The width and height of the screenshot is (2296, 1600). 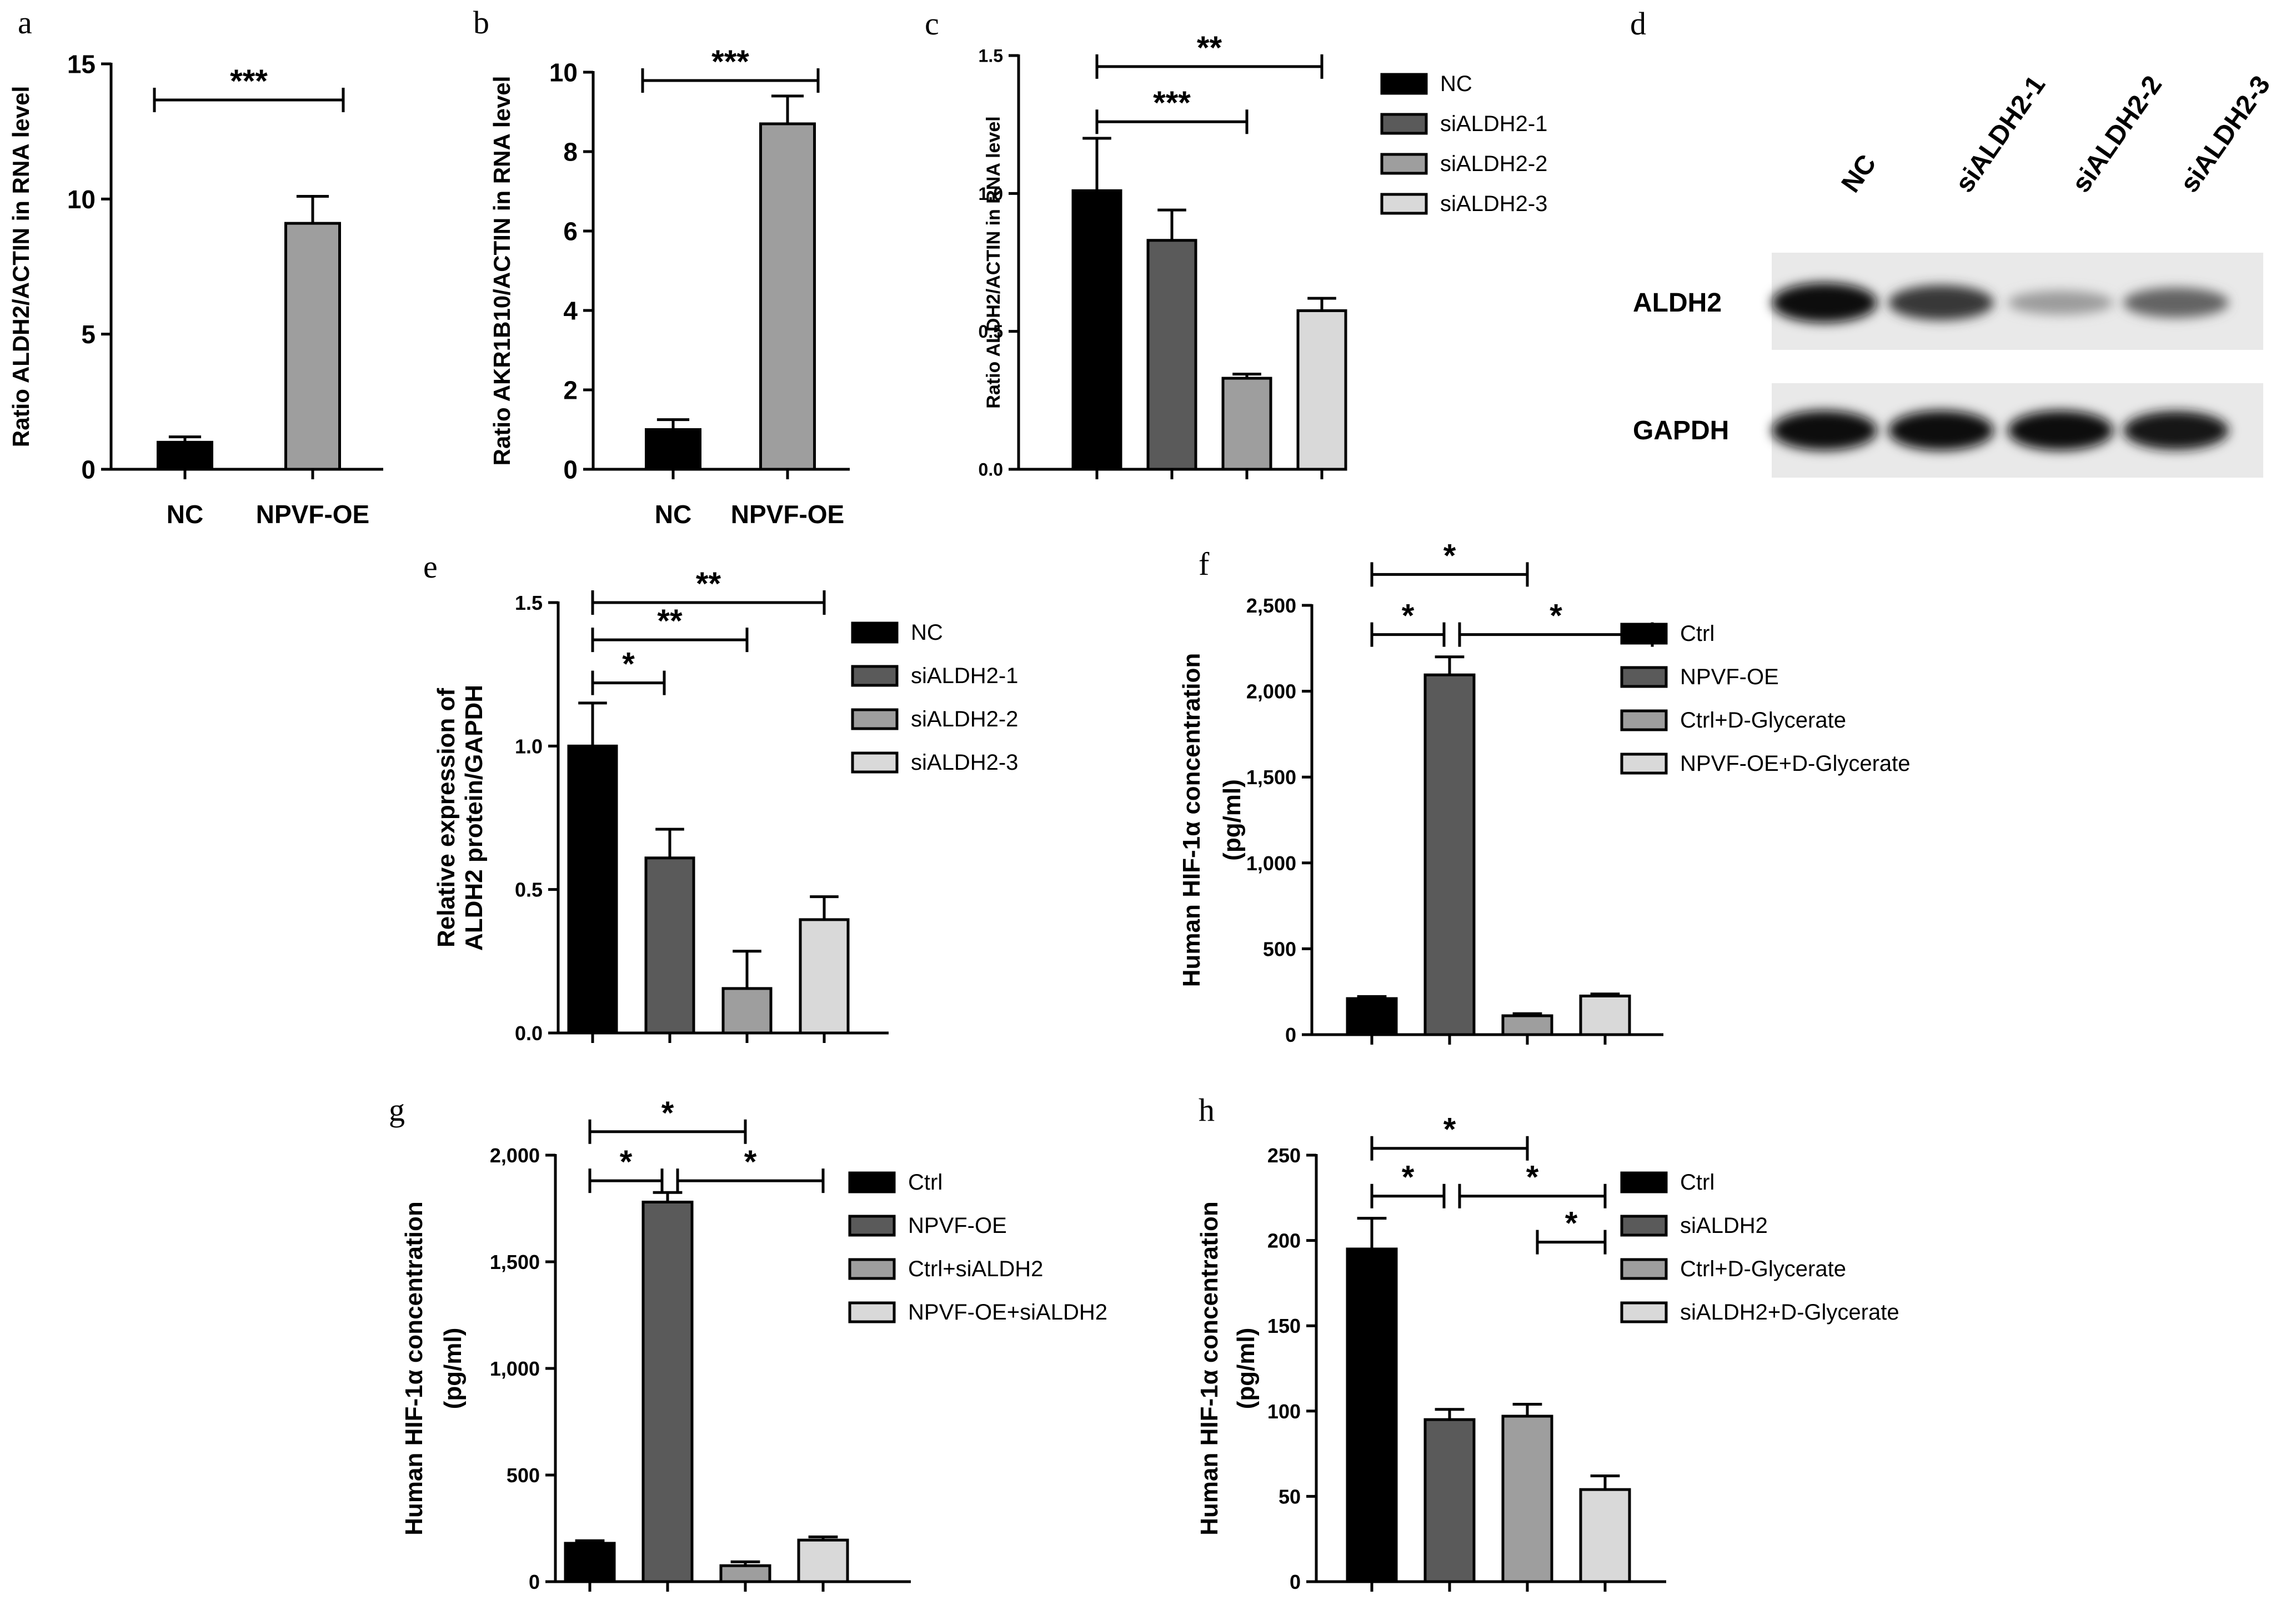 What do you see at coordinates (991, 56) in the screenshot?
I see `y-tick-label: 1.5` at bounding box center [991, 56].